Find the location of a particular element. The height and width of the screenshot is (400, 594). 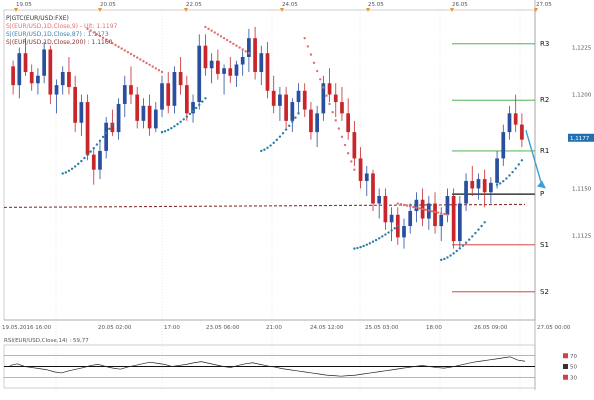

bottom-date-label: 23.05 06:00 is located at coordinates (223, 328).